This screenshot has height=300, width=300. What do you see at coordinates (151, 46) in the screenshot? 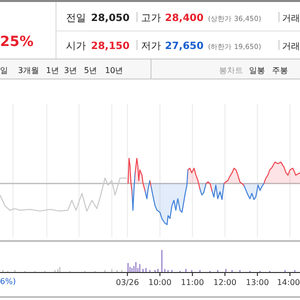
I see `text: 저가` at bounding box center [151, 46].